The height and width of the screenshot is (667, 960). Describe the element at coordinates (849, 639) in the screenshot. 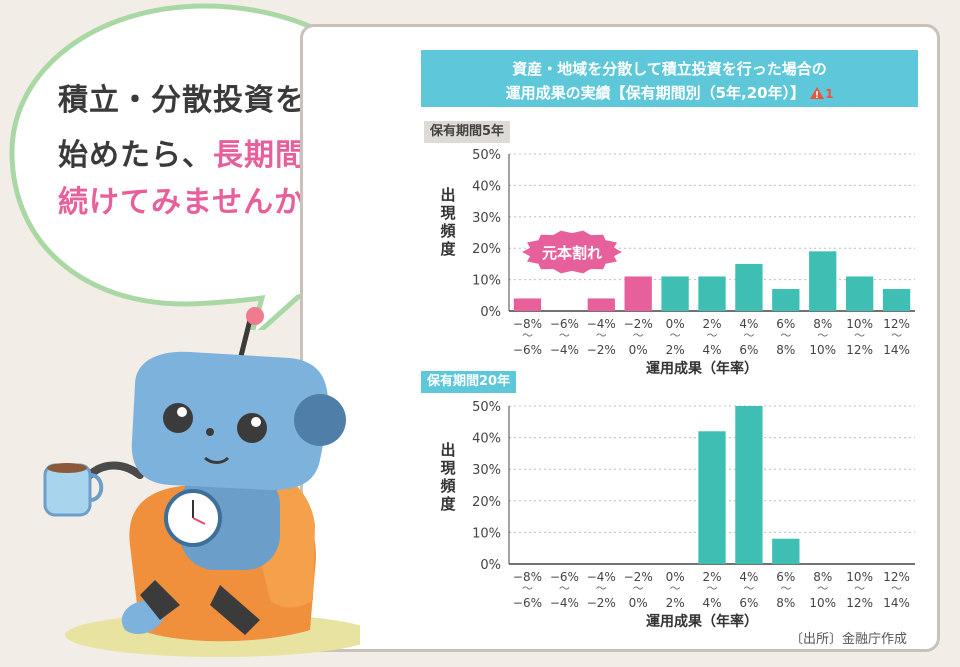

I see `source-note: 〔出所〕金融庁作成` at that location.